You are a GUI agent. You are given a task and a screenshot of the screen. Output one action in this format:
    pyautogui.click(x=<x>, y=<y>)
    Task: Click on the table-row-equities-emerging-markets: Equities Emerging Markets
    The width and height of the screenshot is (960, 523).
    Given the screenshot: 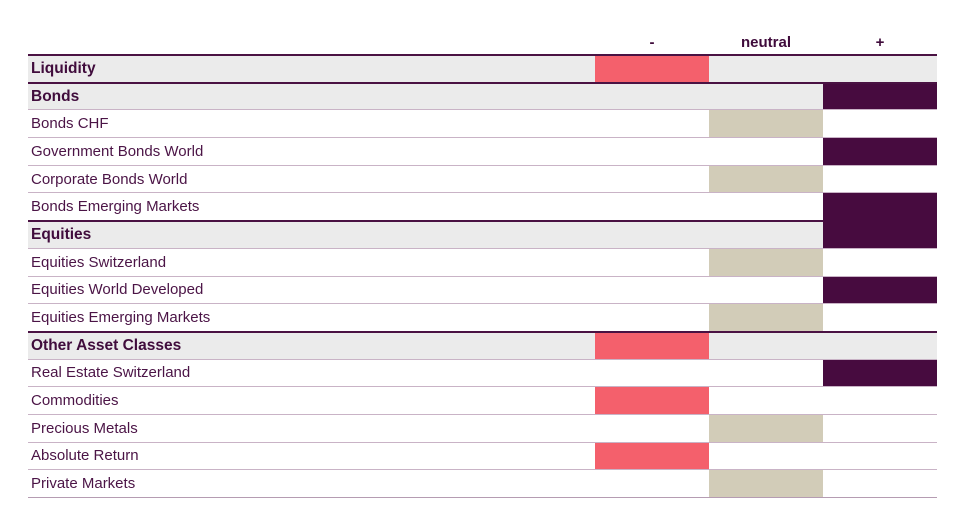 What is the action you would take?
    pyautogui.click(x=482, y=317)
    